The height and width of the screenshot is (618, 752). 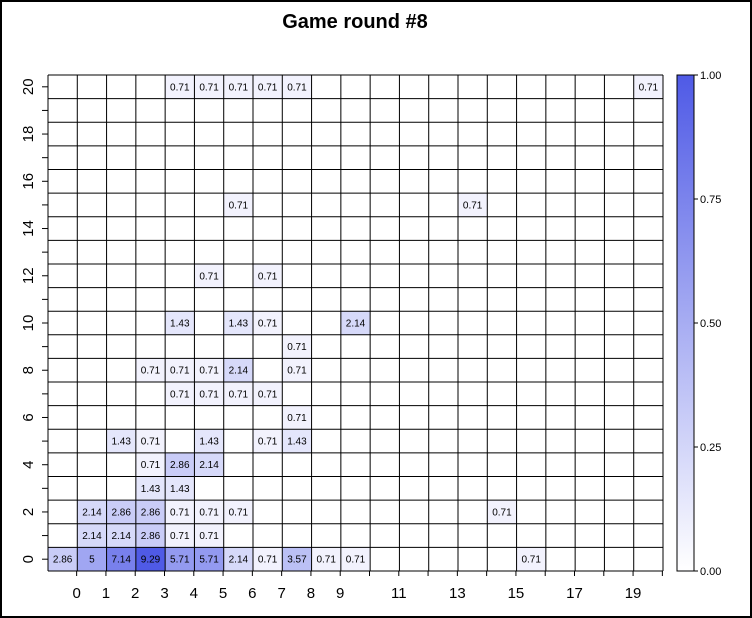 What do you see at coordinates (135, 593) in the screenshot?
I see `x-tick-label: 2` at bounding box center [135, 593].